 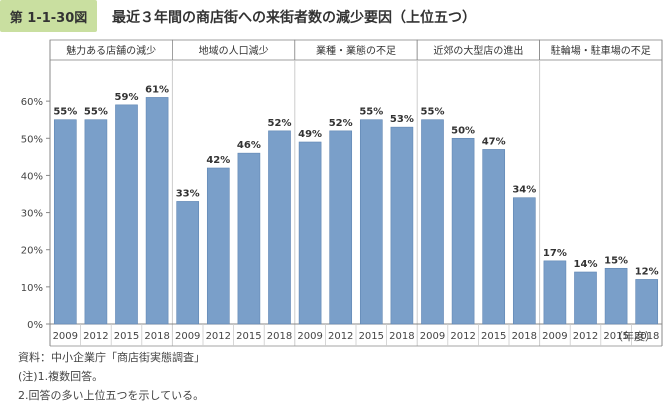 I want to click on figure-header: 第 1-1-30図 最近３年間の商店街への来街者数の減少要因（上位五つ）, so click(x=332, y=16).